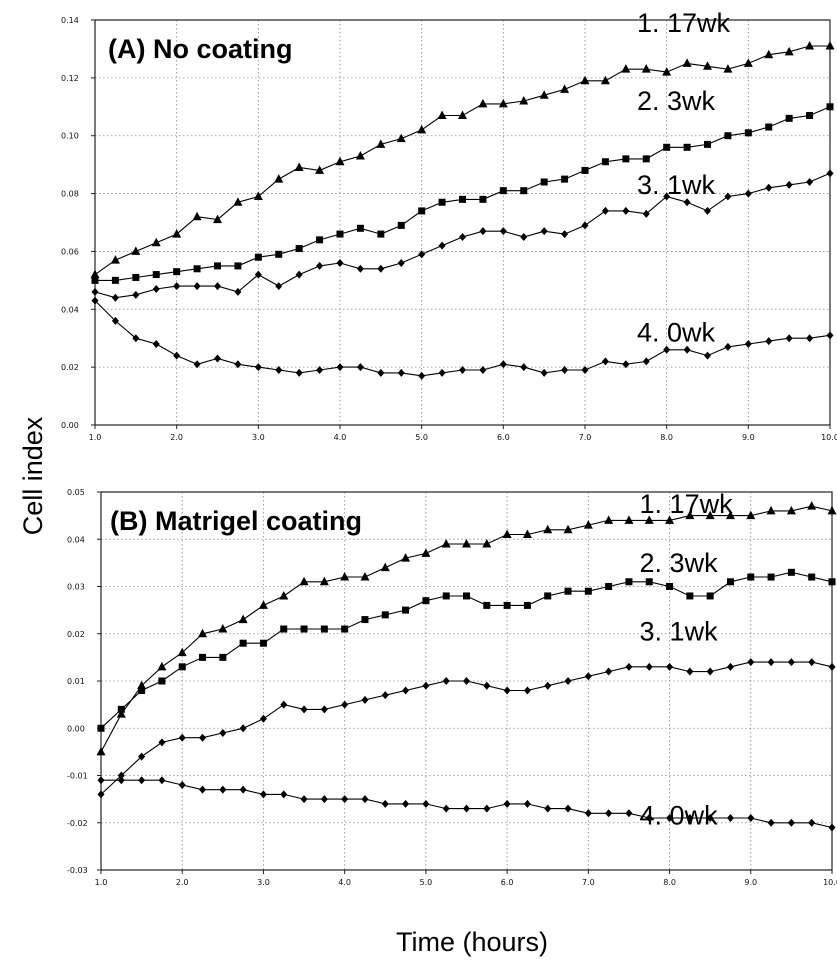 The height and width of the screenshot is (967, 837). Describe the element at coordinates (588, 882) in the screenshot. I see `x-tick-label: 7.0` at that location.